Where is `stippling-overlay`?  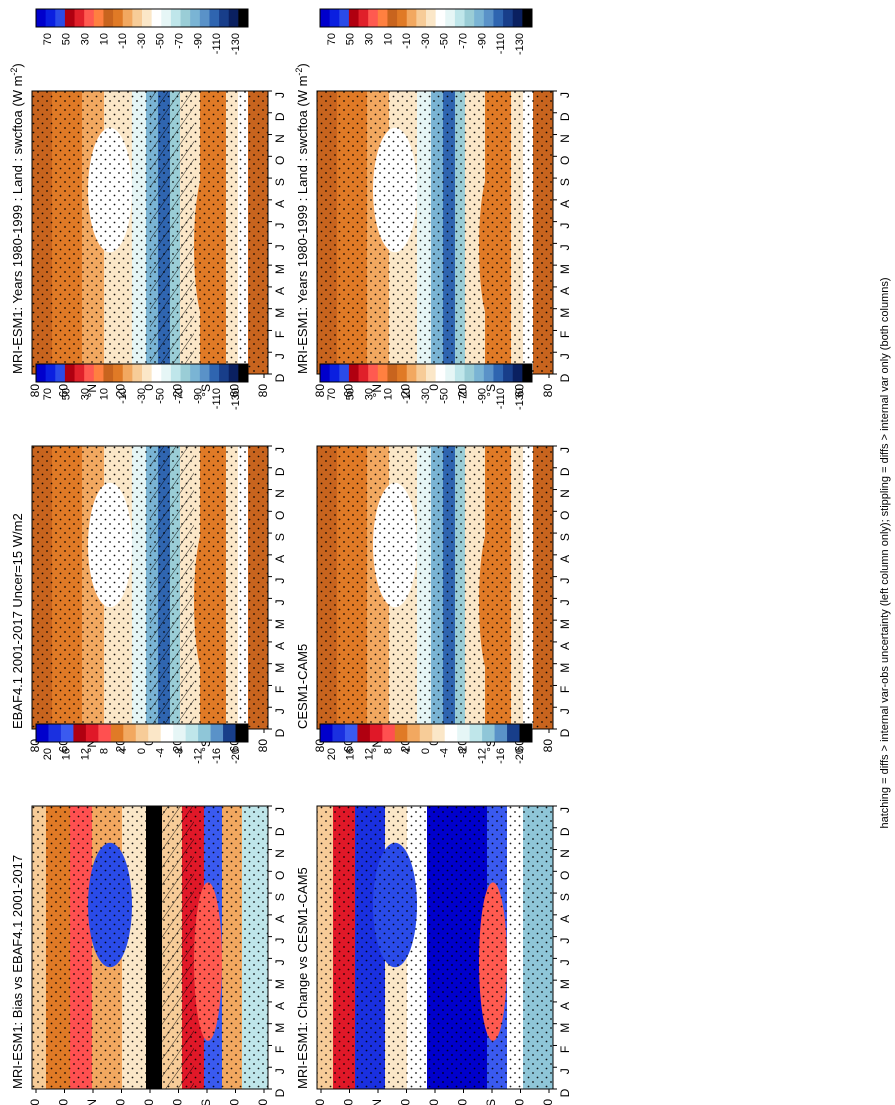
stippling-overlay is located at coordinates (435, 947).